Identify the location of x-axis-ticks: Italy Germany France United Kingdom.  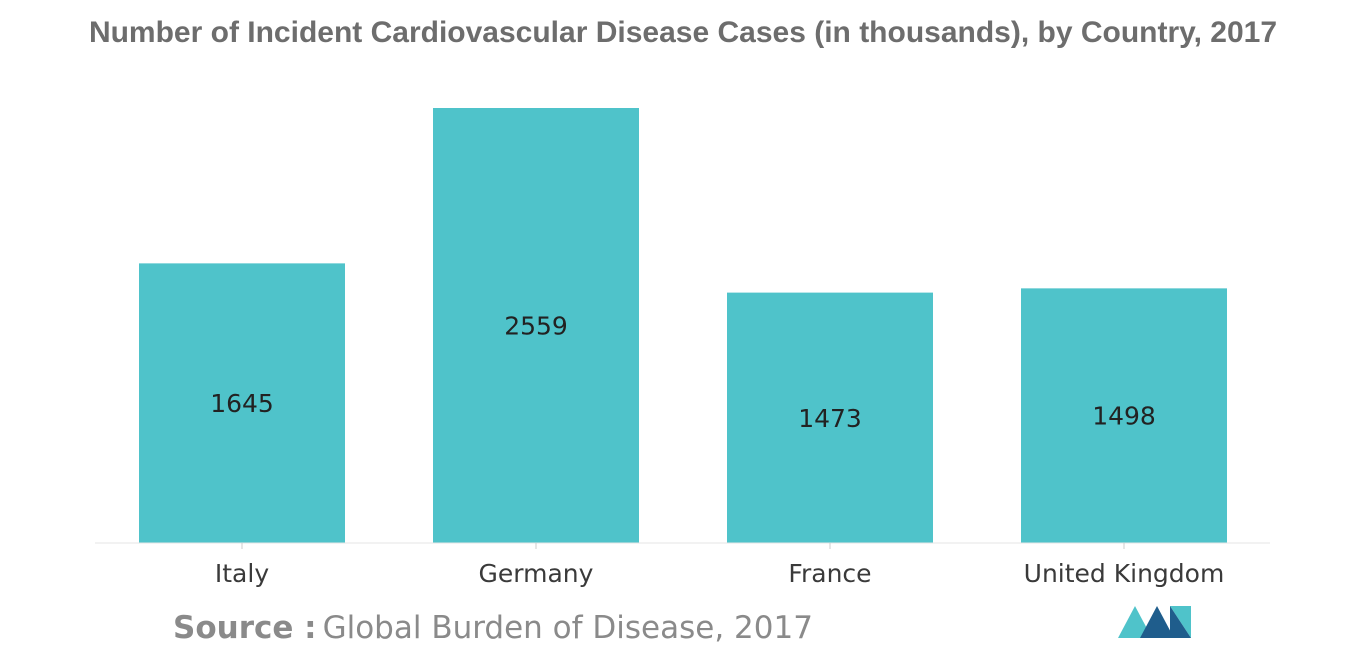
(719, 565).